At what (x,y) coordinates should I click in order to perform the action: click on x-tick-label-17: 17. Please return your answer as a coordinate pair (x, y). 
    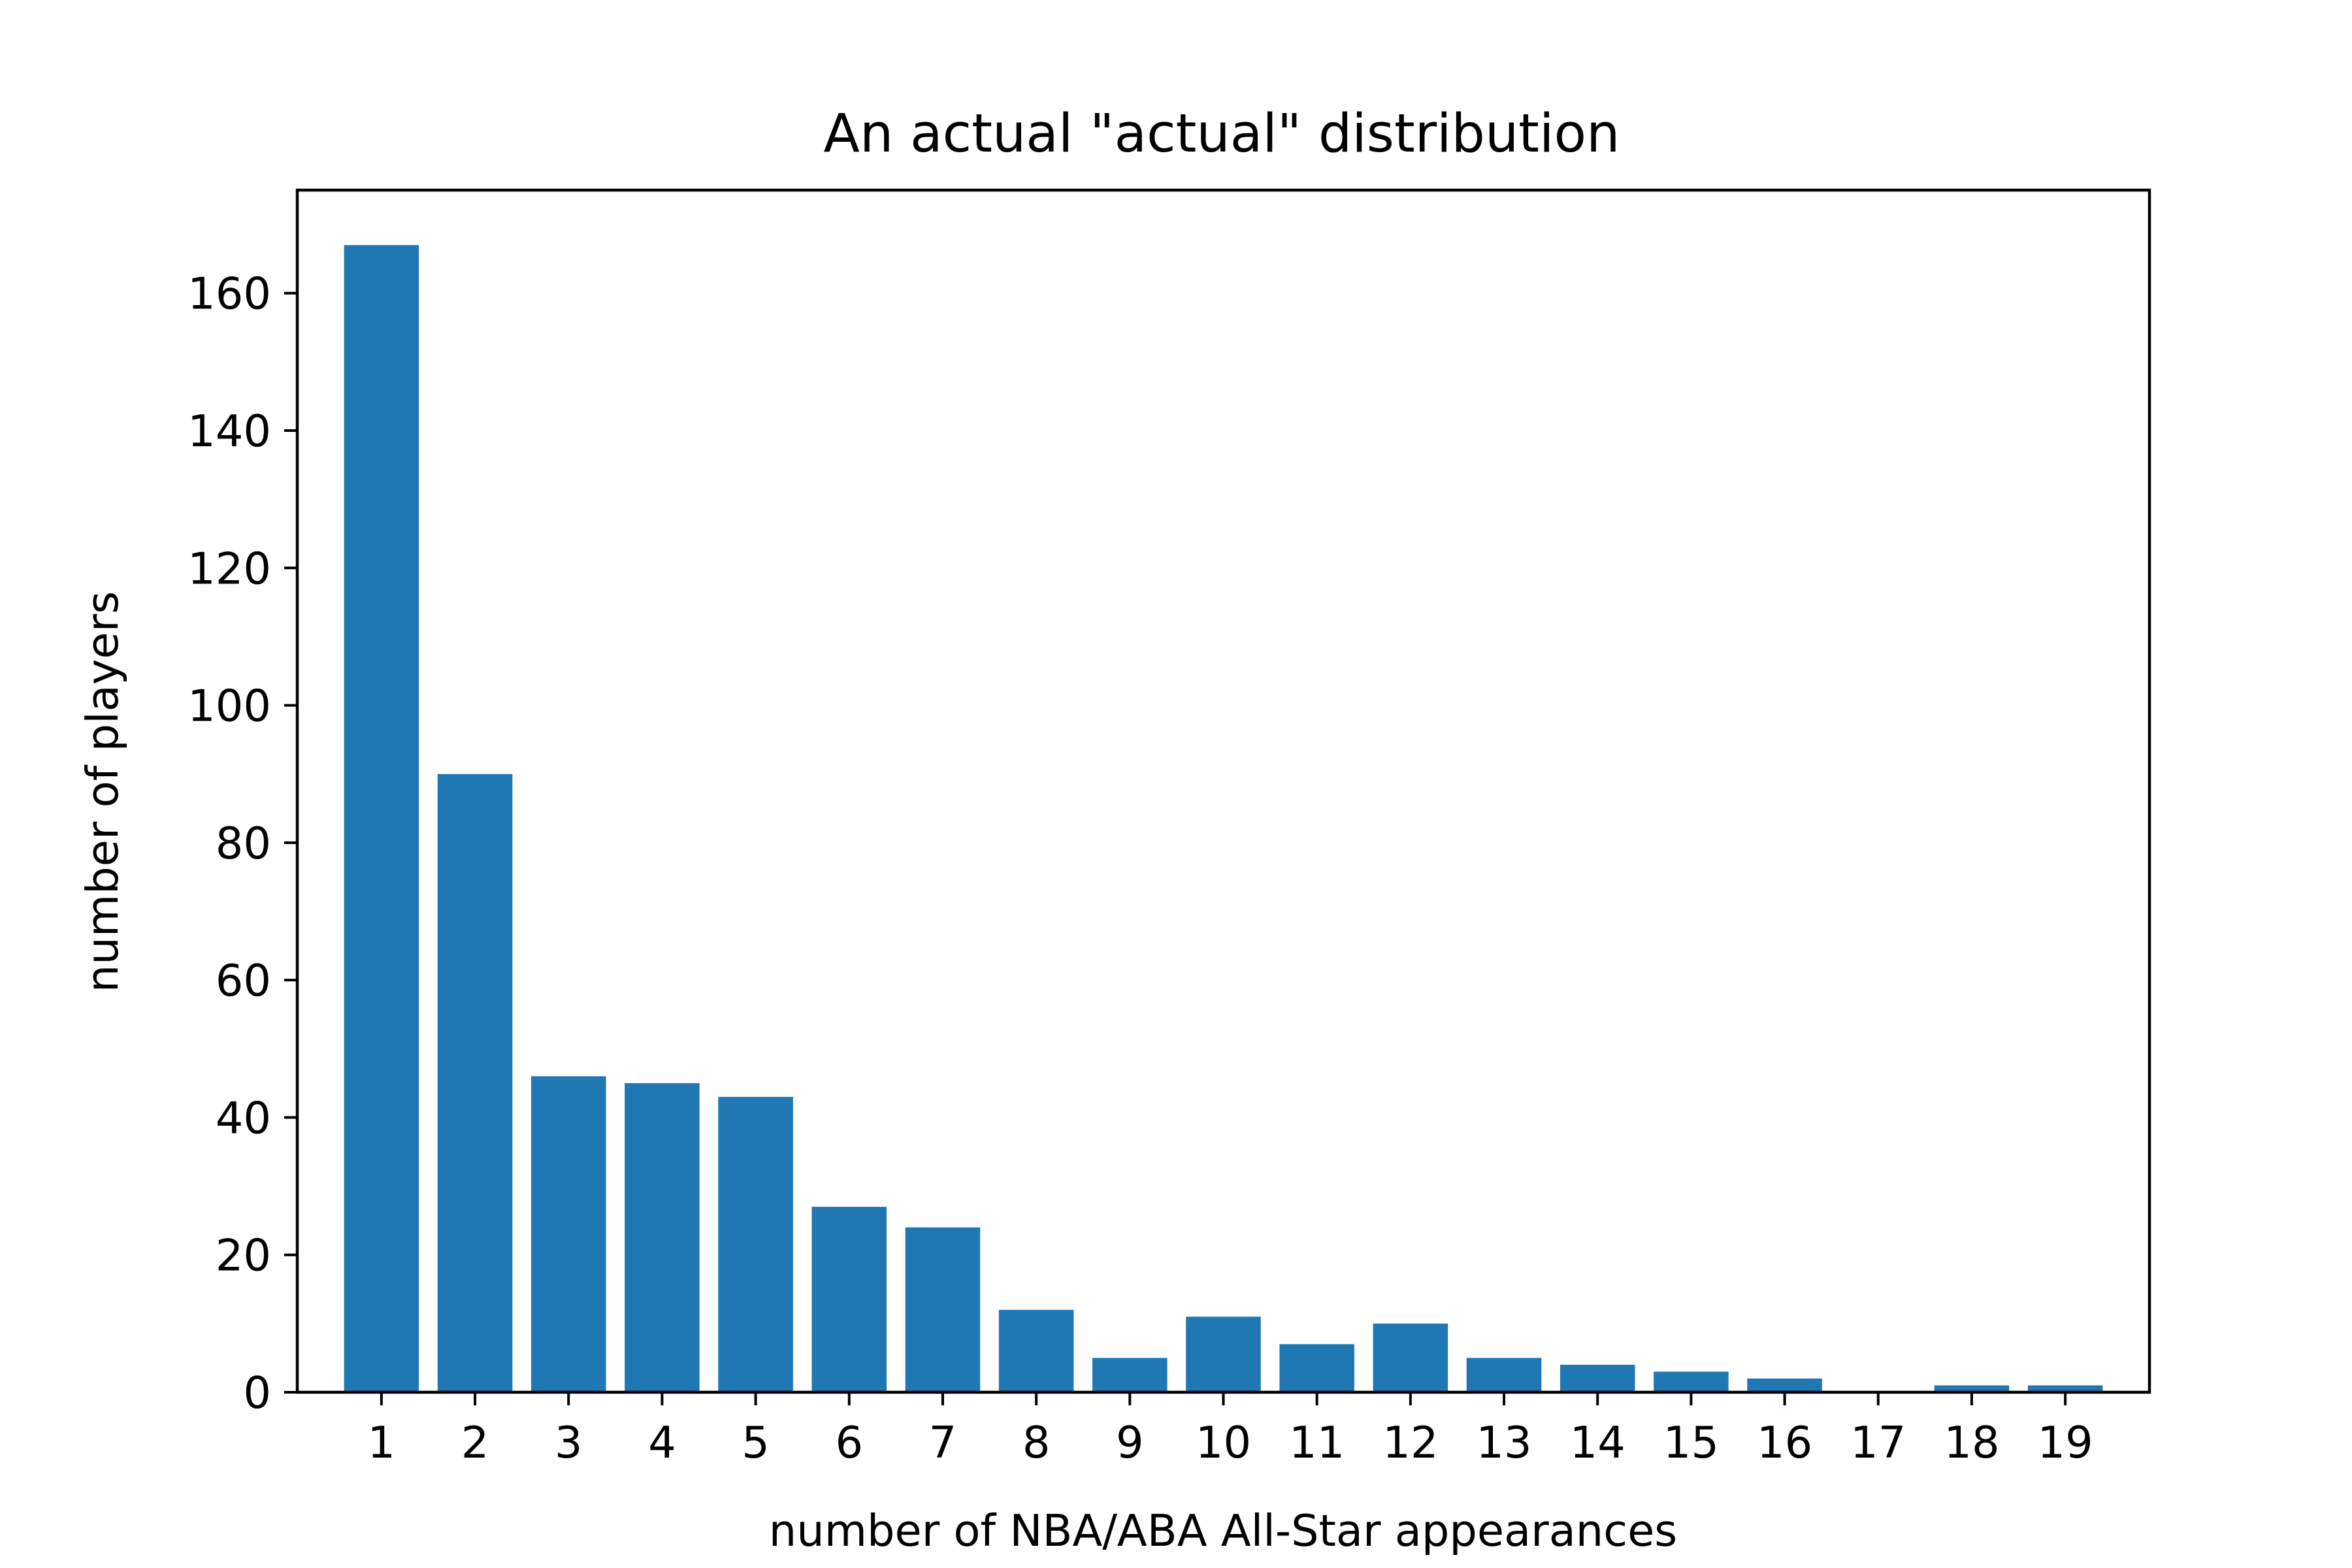
    Looking at the image, I should click on (1878, 1442).